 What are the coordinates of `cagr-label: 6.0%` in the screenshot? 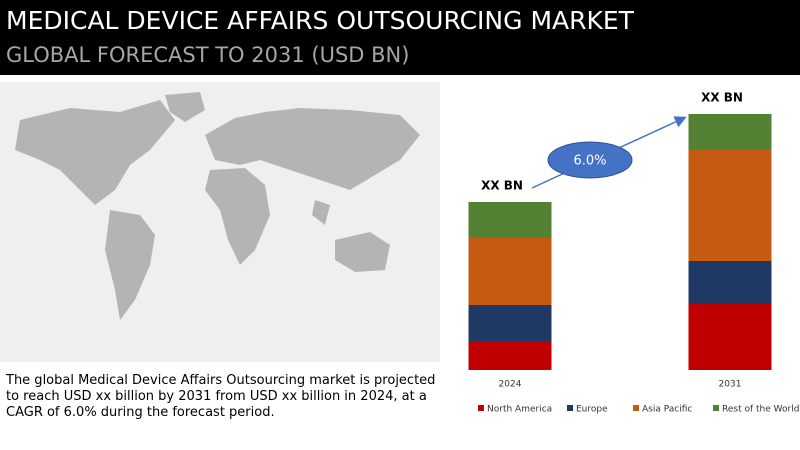 It's located at (589, 161).